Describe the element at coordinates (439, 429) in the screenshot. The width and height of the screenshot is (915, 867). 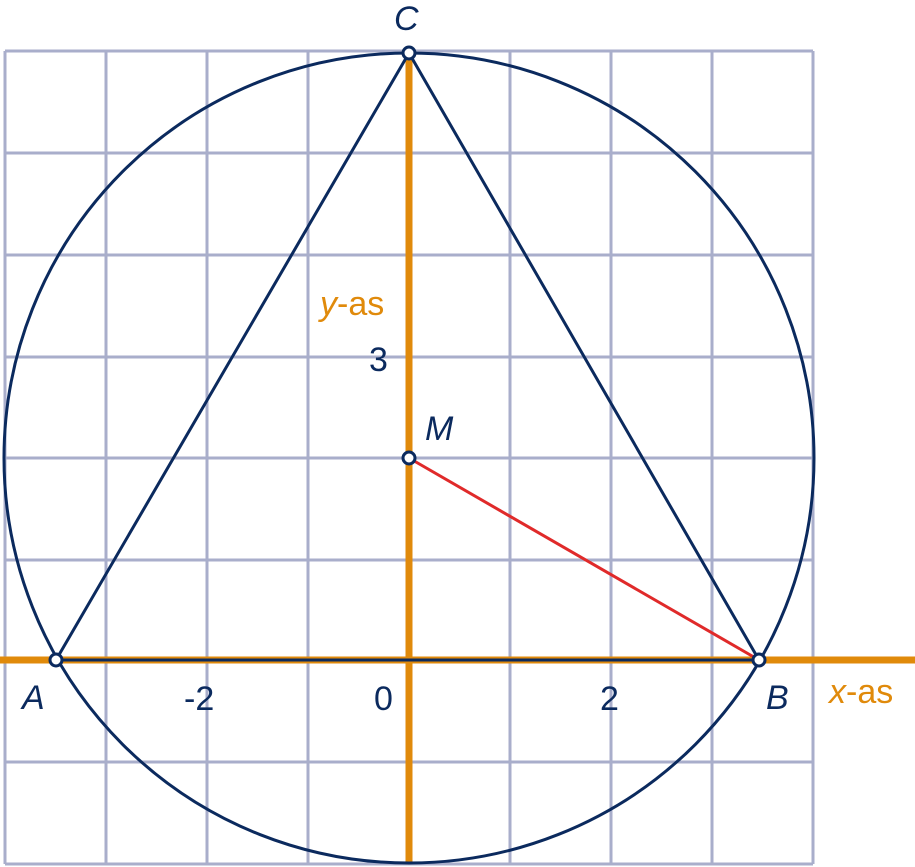
I see `label-m: M` at that location.